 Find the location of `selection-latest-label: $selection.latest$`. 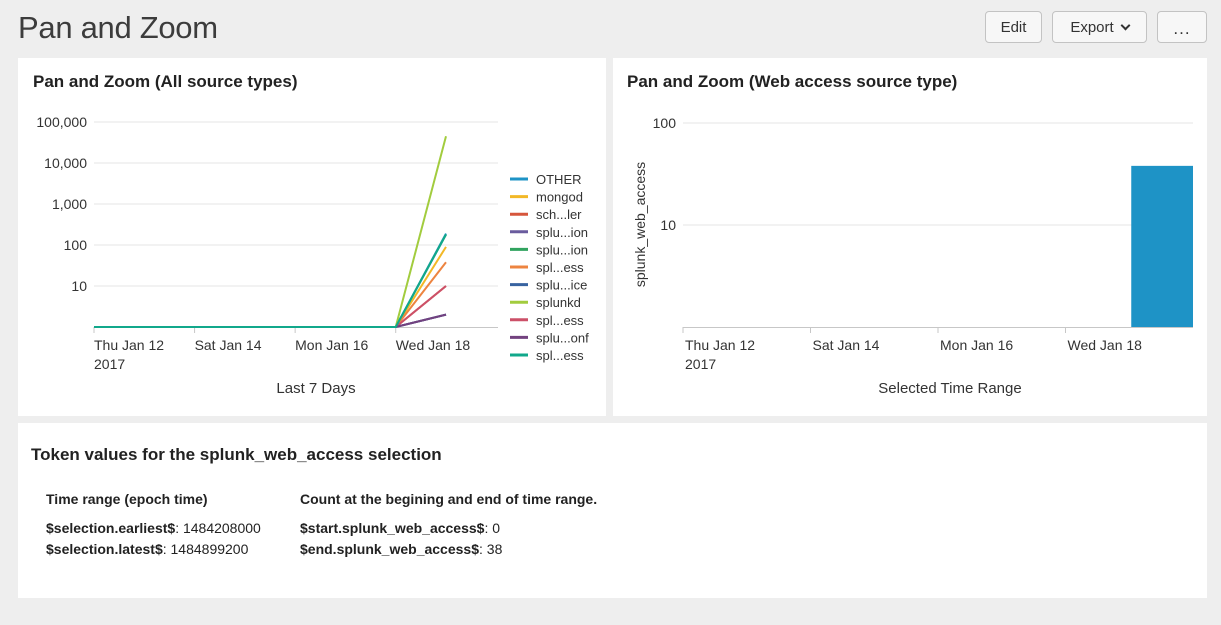

selection-latest-label: $selection.latest$ is located at coordinates (104, 549).